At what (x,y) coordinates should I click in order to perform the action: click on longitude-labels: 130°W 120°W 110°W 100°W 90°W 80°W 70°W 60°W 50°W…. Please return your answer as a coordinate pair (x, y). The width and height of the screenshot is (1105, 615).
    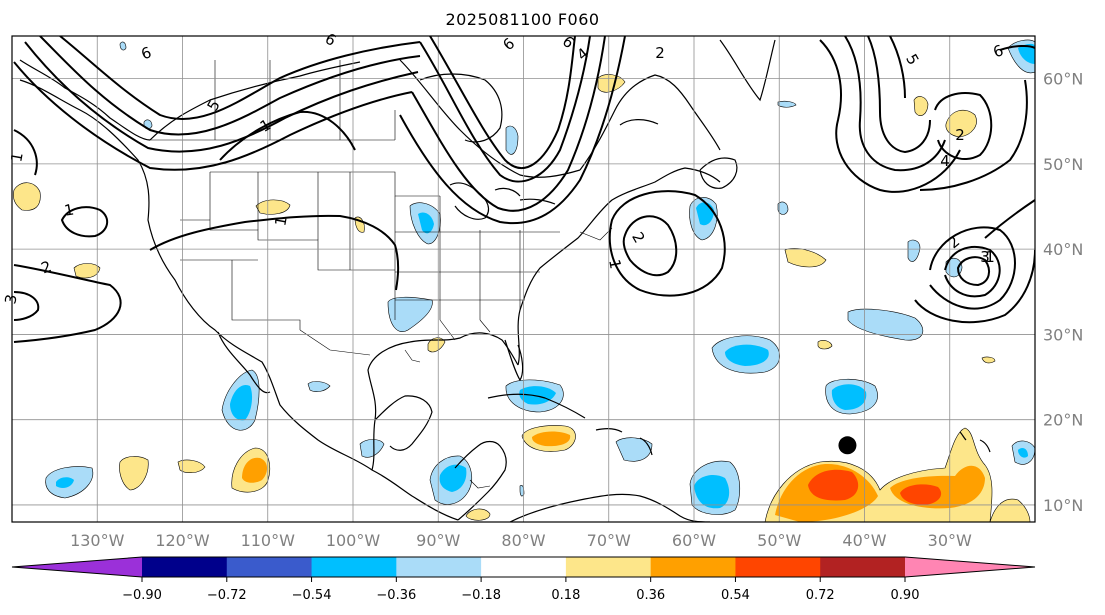
    Looking at the image, I should click on (521, 540).